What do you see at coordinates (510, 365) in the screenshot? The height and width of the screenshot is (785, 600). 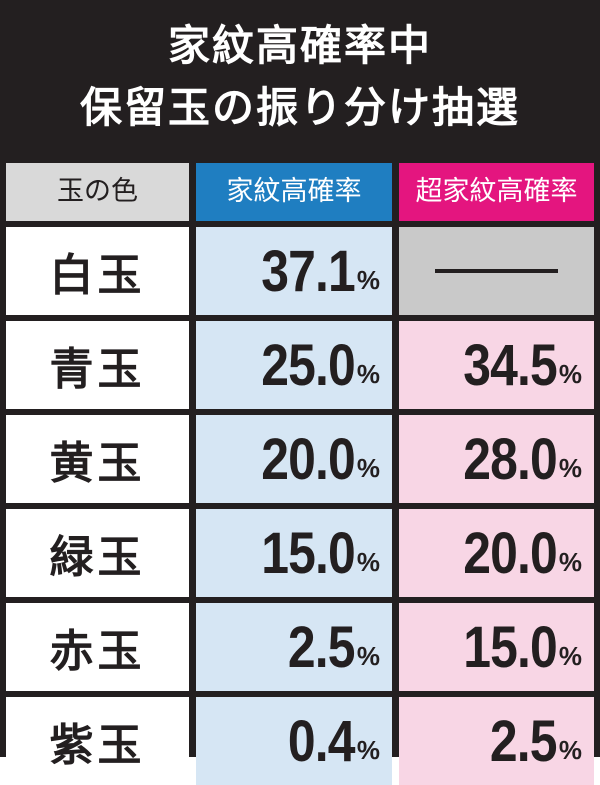 I see `super-kamon-rate-number: 34.5` at bounding box center [510, 365].